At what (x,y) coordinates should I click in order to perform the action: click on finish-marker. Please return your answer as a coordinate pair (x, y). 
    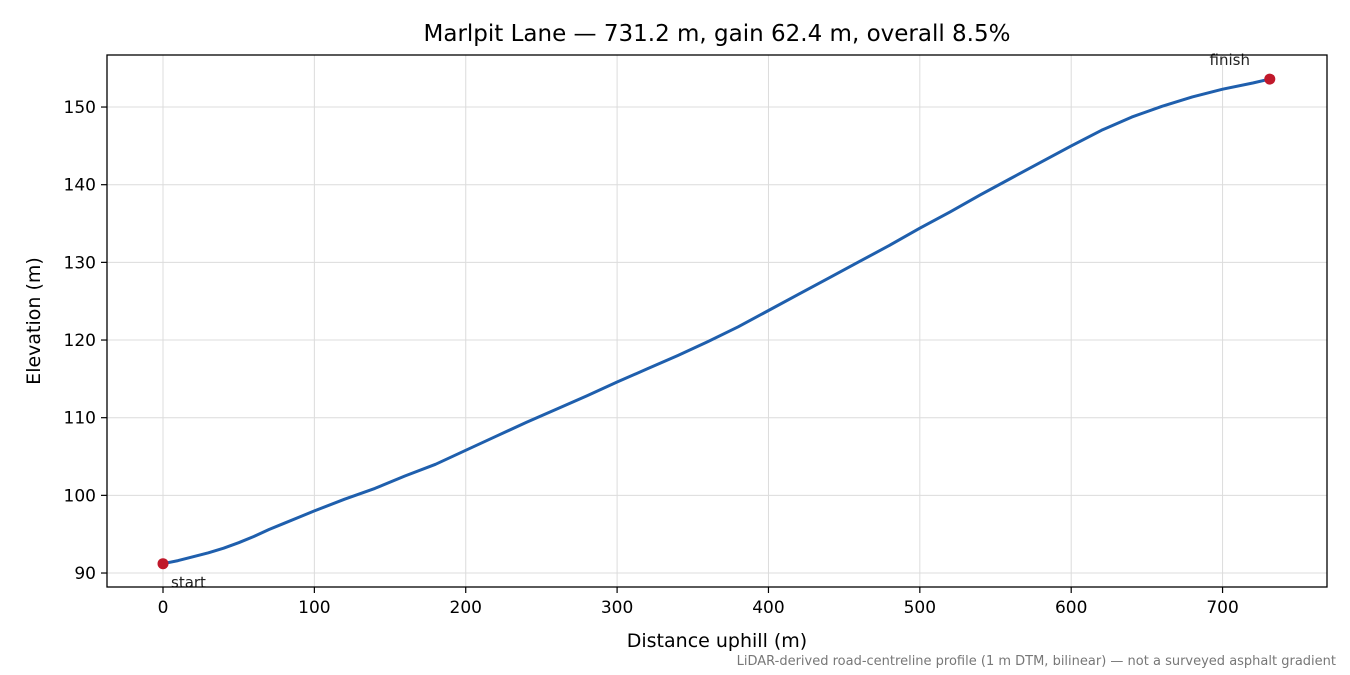
    Looking at the image, I should click on (1270, 79).